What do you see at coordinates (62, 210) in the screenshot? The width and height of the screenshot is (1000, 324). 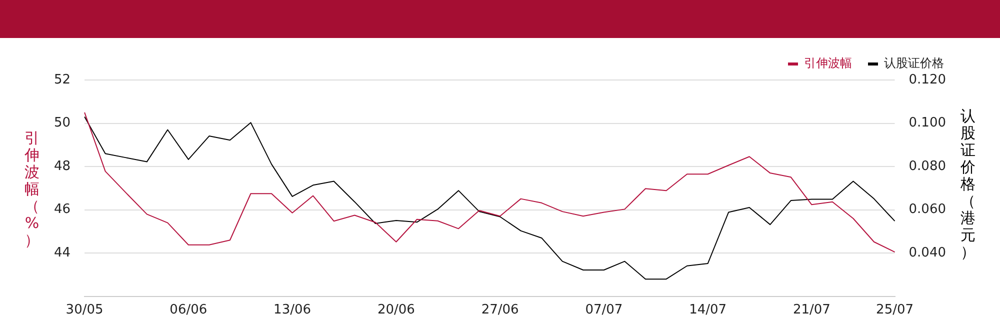 I see `y-tick-label: 46` at bounding box center [62, 210].